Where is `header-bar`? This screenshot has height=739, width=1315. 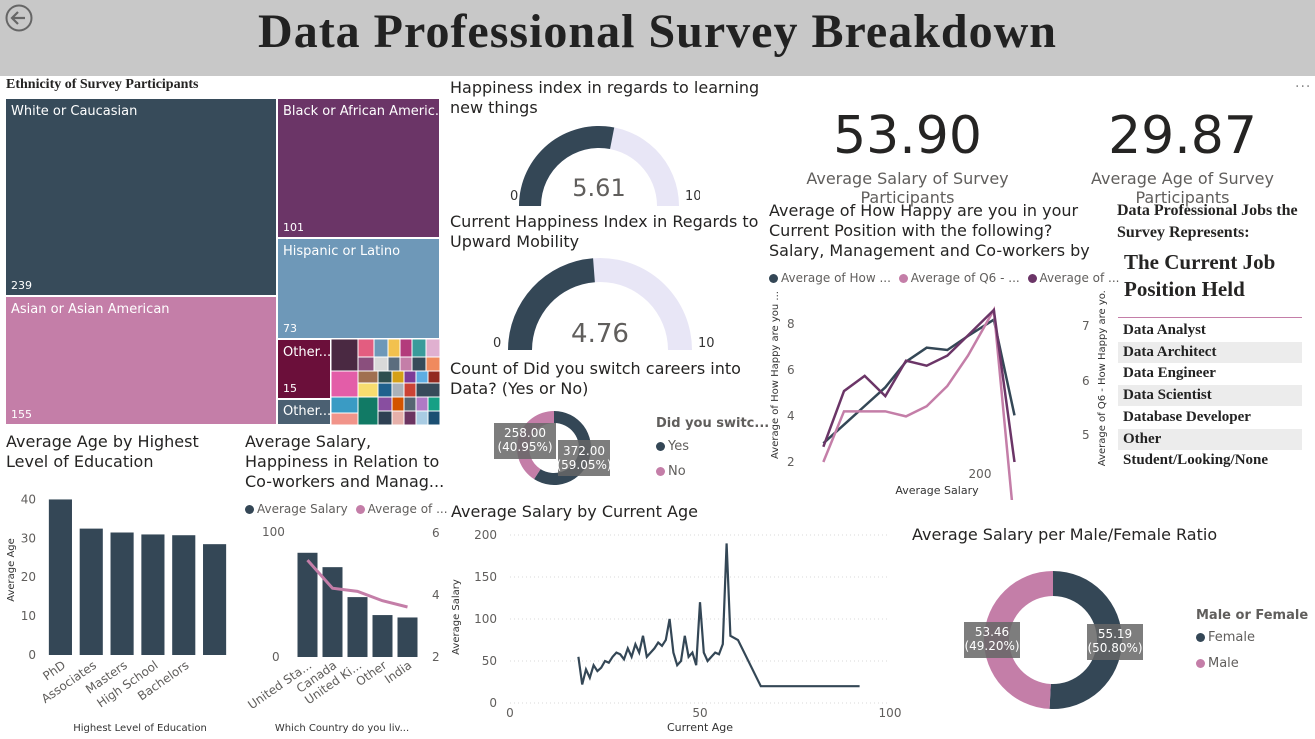
header-bar is located at coordinates (657, 38).